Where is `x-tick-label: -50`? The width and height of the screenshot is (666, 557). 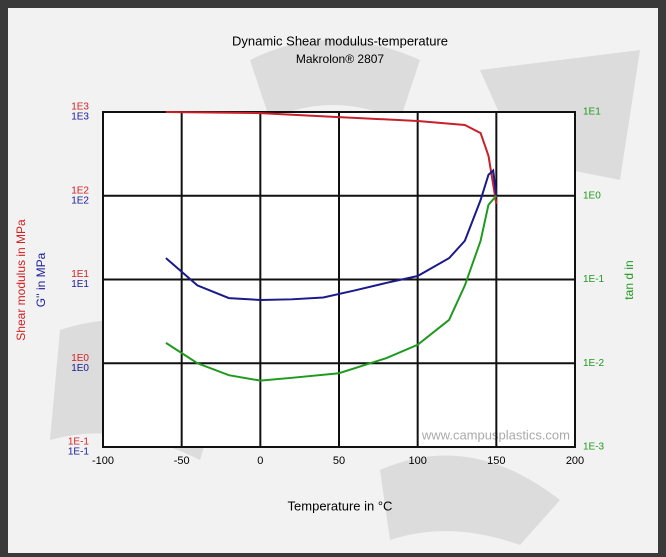
x-tick-label: -50 is located at coordinates (182, 461).